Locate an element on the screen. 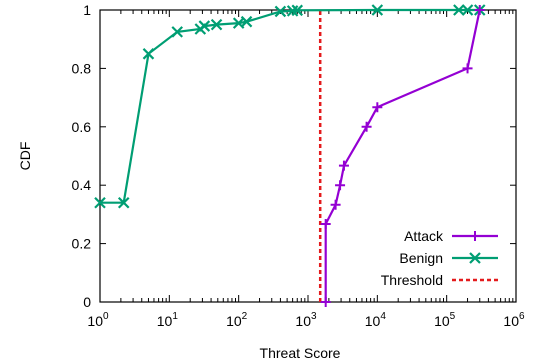 This screenshot has width=540, height=364. x-tick-exponent: 5 is located at coordinates (453, 316).